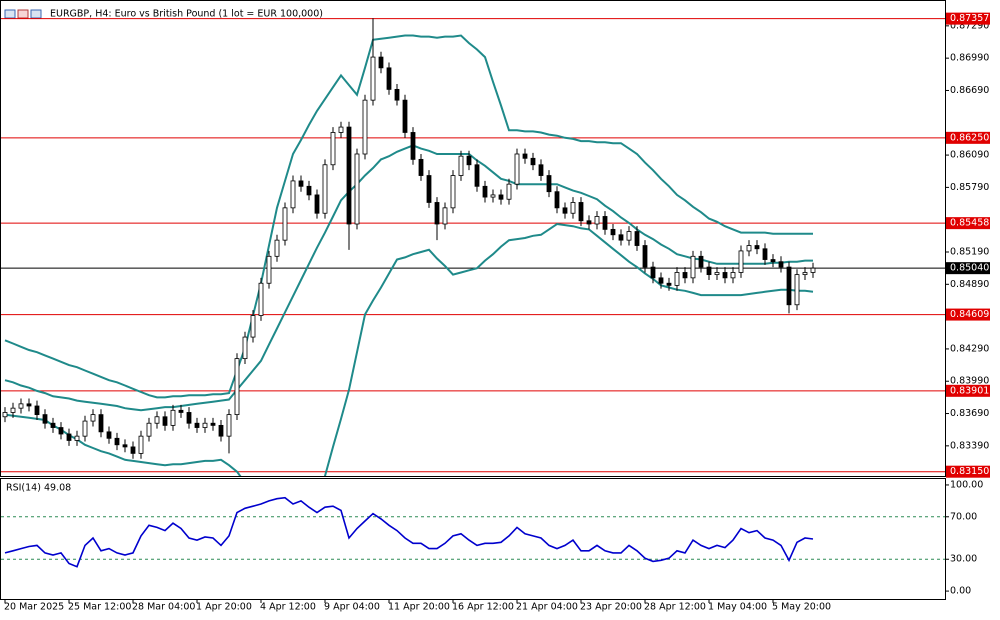 The width and height of the screenshot is (1000, 620). What do you see at coordinates (969, 187) in the screenshot?
I see `y-tick-label: 0.85790` at bounding box center [969, 187].